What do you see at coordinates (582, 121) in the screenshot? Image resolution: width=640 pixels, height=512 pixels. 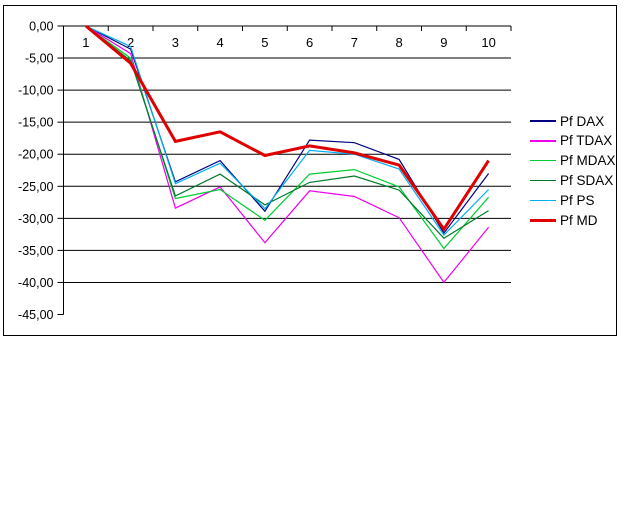 I see `legend-label: Pf DAX` at bounding box center [582, 121].